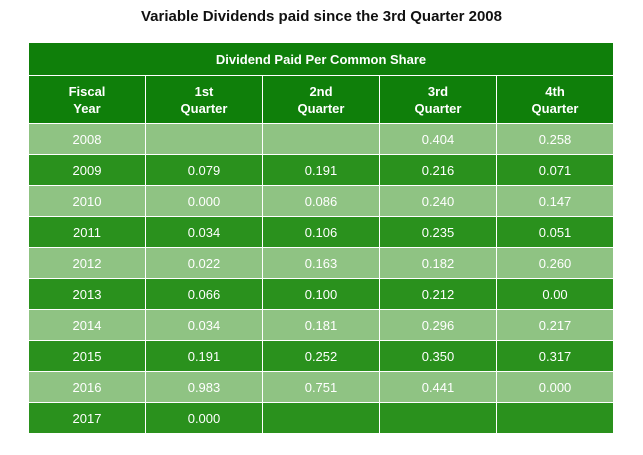 The height and width of the screenshot is (455, 643). What do you see at coordinates (87, 387) in the screenshot?
I see `cell-year: 2016` at bounding box center [87, 387].